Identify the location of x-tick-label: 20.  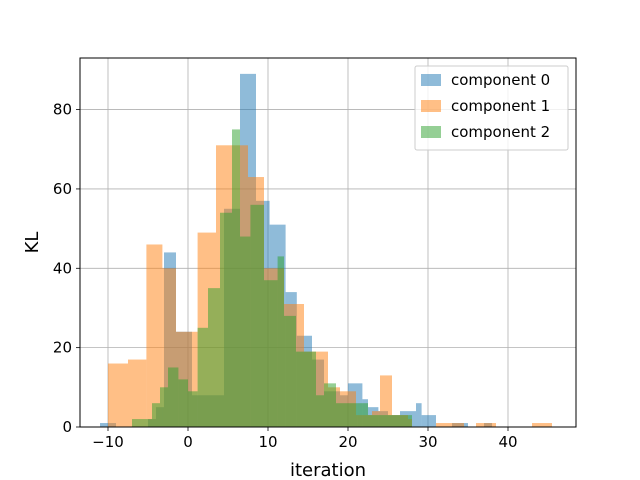
(347, 442).